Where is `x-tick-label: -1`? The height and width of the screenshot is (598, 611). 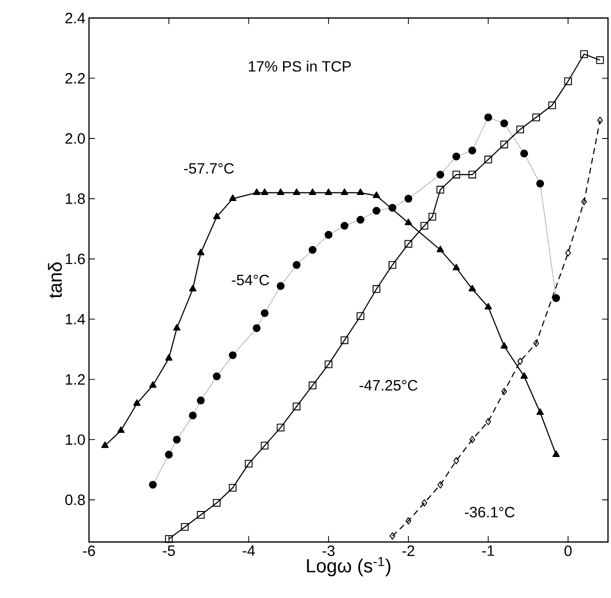
x-tick-label: -1 is located at coordinates (488, 551).